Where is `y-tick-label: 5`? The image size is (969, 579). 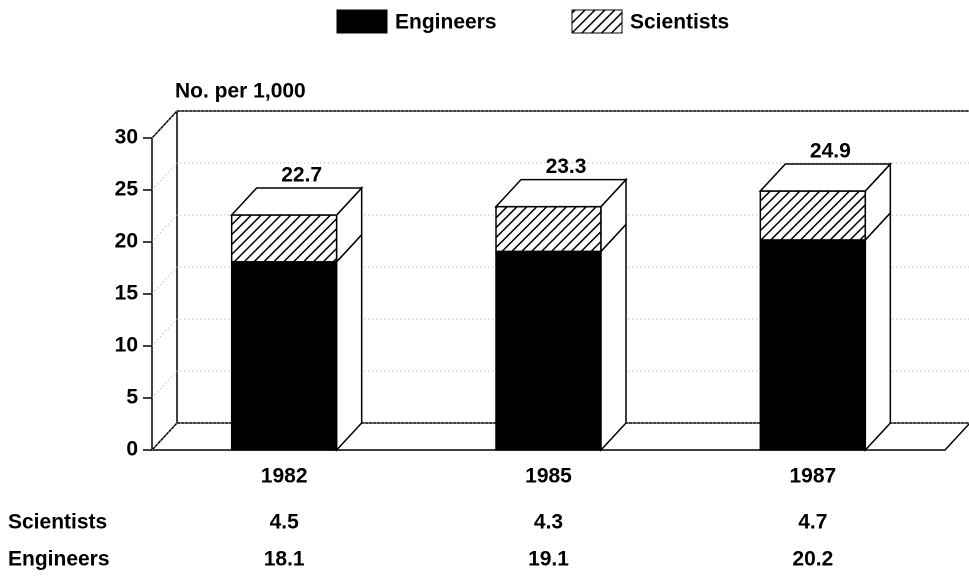
y-tick-label: 5 is located at coordinates (132, 397).